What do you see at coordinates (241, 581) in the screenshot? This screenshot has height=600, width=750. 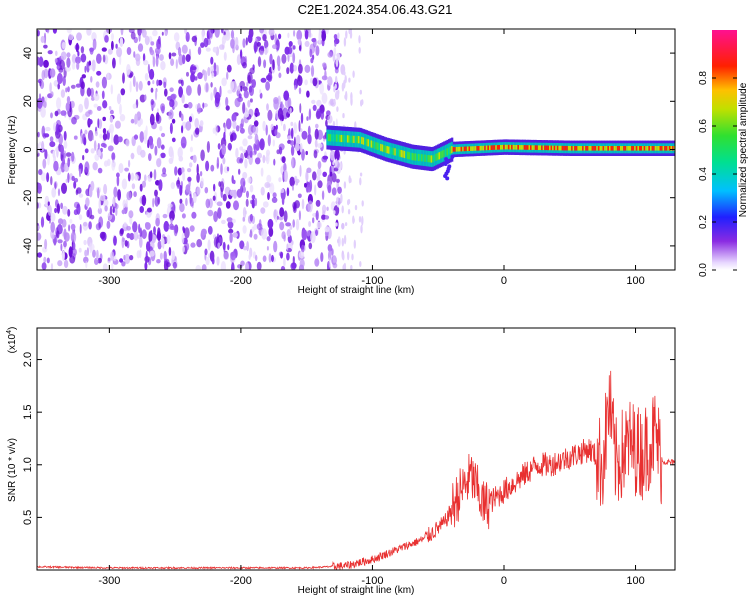 I see `x-tick-label: -200` at bounding box center [241, 581].